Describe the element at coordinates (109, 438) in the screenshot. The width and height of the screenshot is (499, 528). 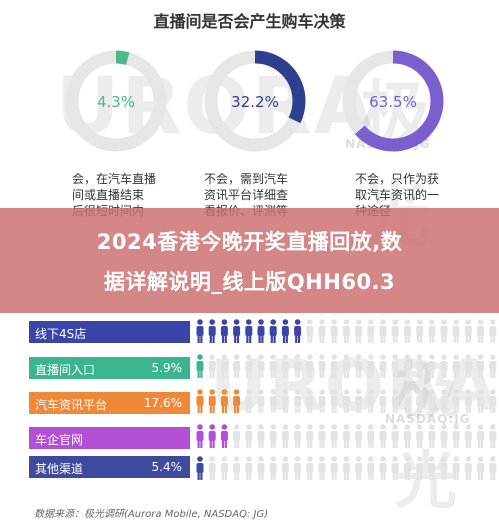
I see `bar-oem-website: 车企官网` at that location.